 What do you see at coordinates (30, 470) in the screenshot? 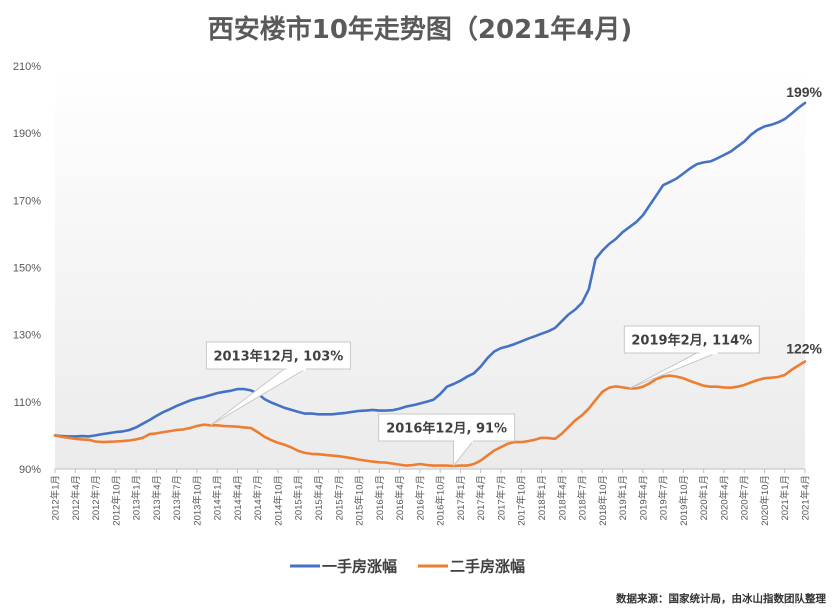
I see `y-tick-label: 90%` at bounding box center [30, 470].